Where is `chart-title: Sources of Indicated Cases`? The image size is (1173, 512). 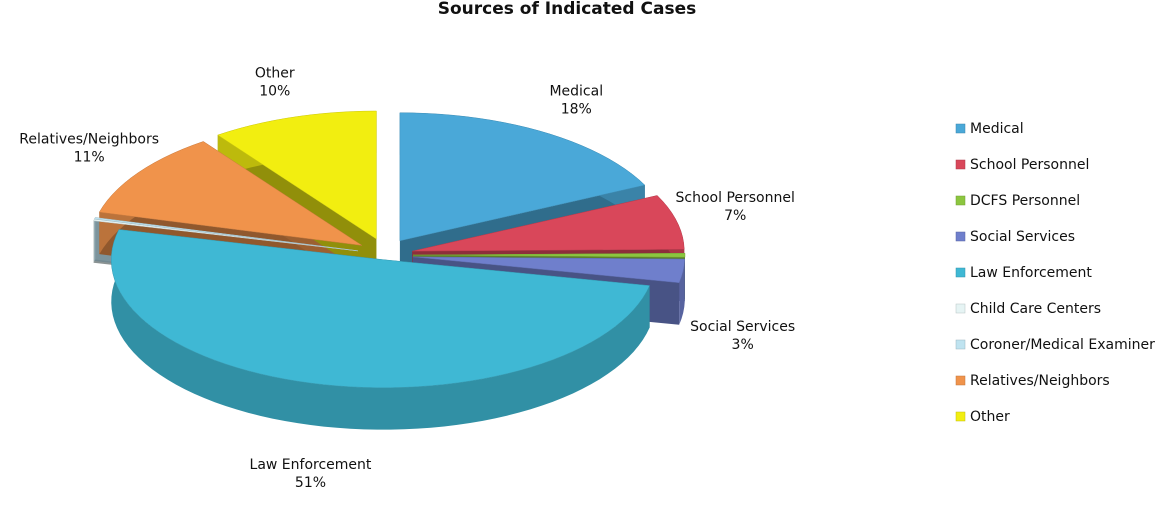 chart-title: Sources of Indicated Cases is located at coordinates (567, 9).